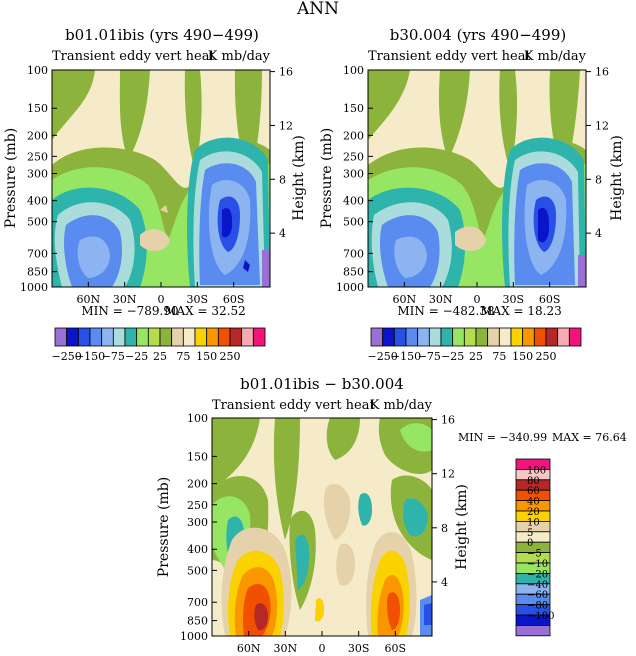  I want to click on colorbar-label: 40, so click(533, 502).